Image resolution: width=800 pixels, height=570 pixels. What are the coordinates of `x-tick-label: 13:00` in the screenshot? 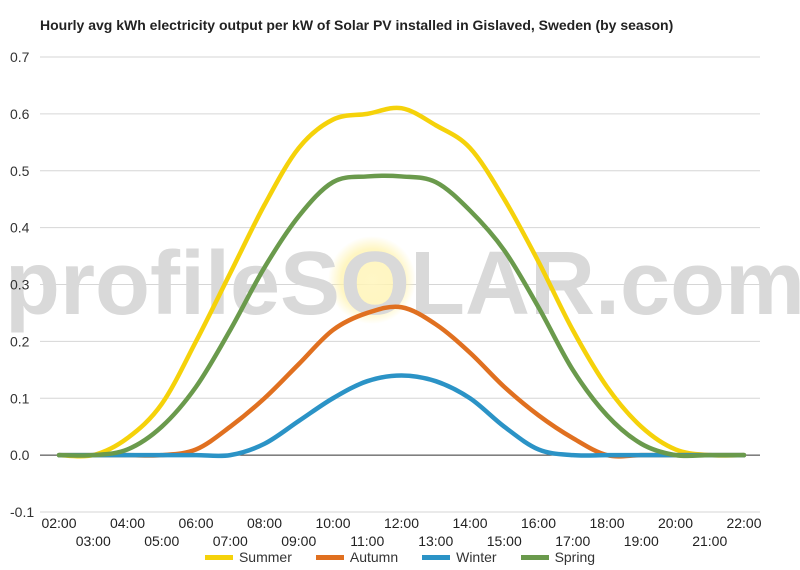 It's located at (435, 541).